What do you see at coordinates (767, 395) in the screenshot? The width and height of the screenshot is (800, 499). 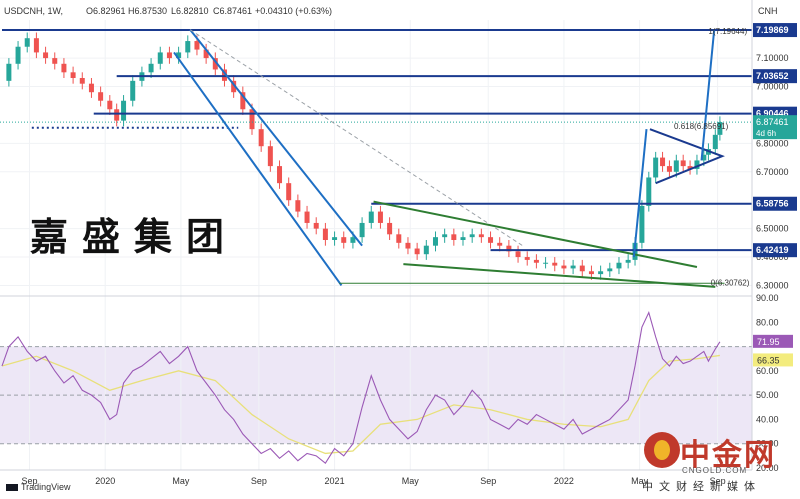 I see `rsi-tick-label: 50.00` at bounding box center [767, 395].